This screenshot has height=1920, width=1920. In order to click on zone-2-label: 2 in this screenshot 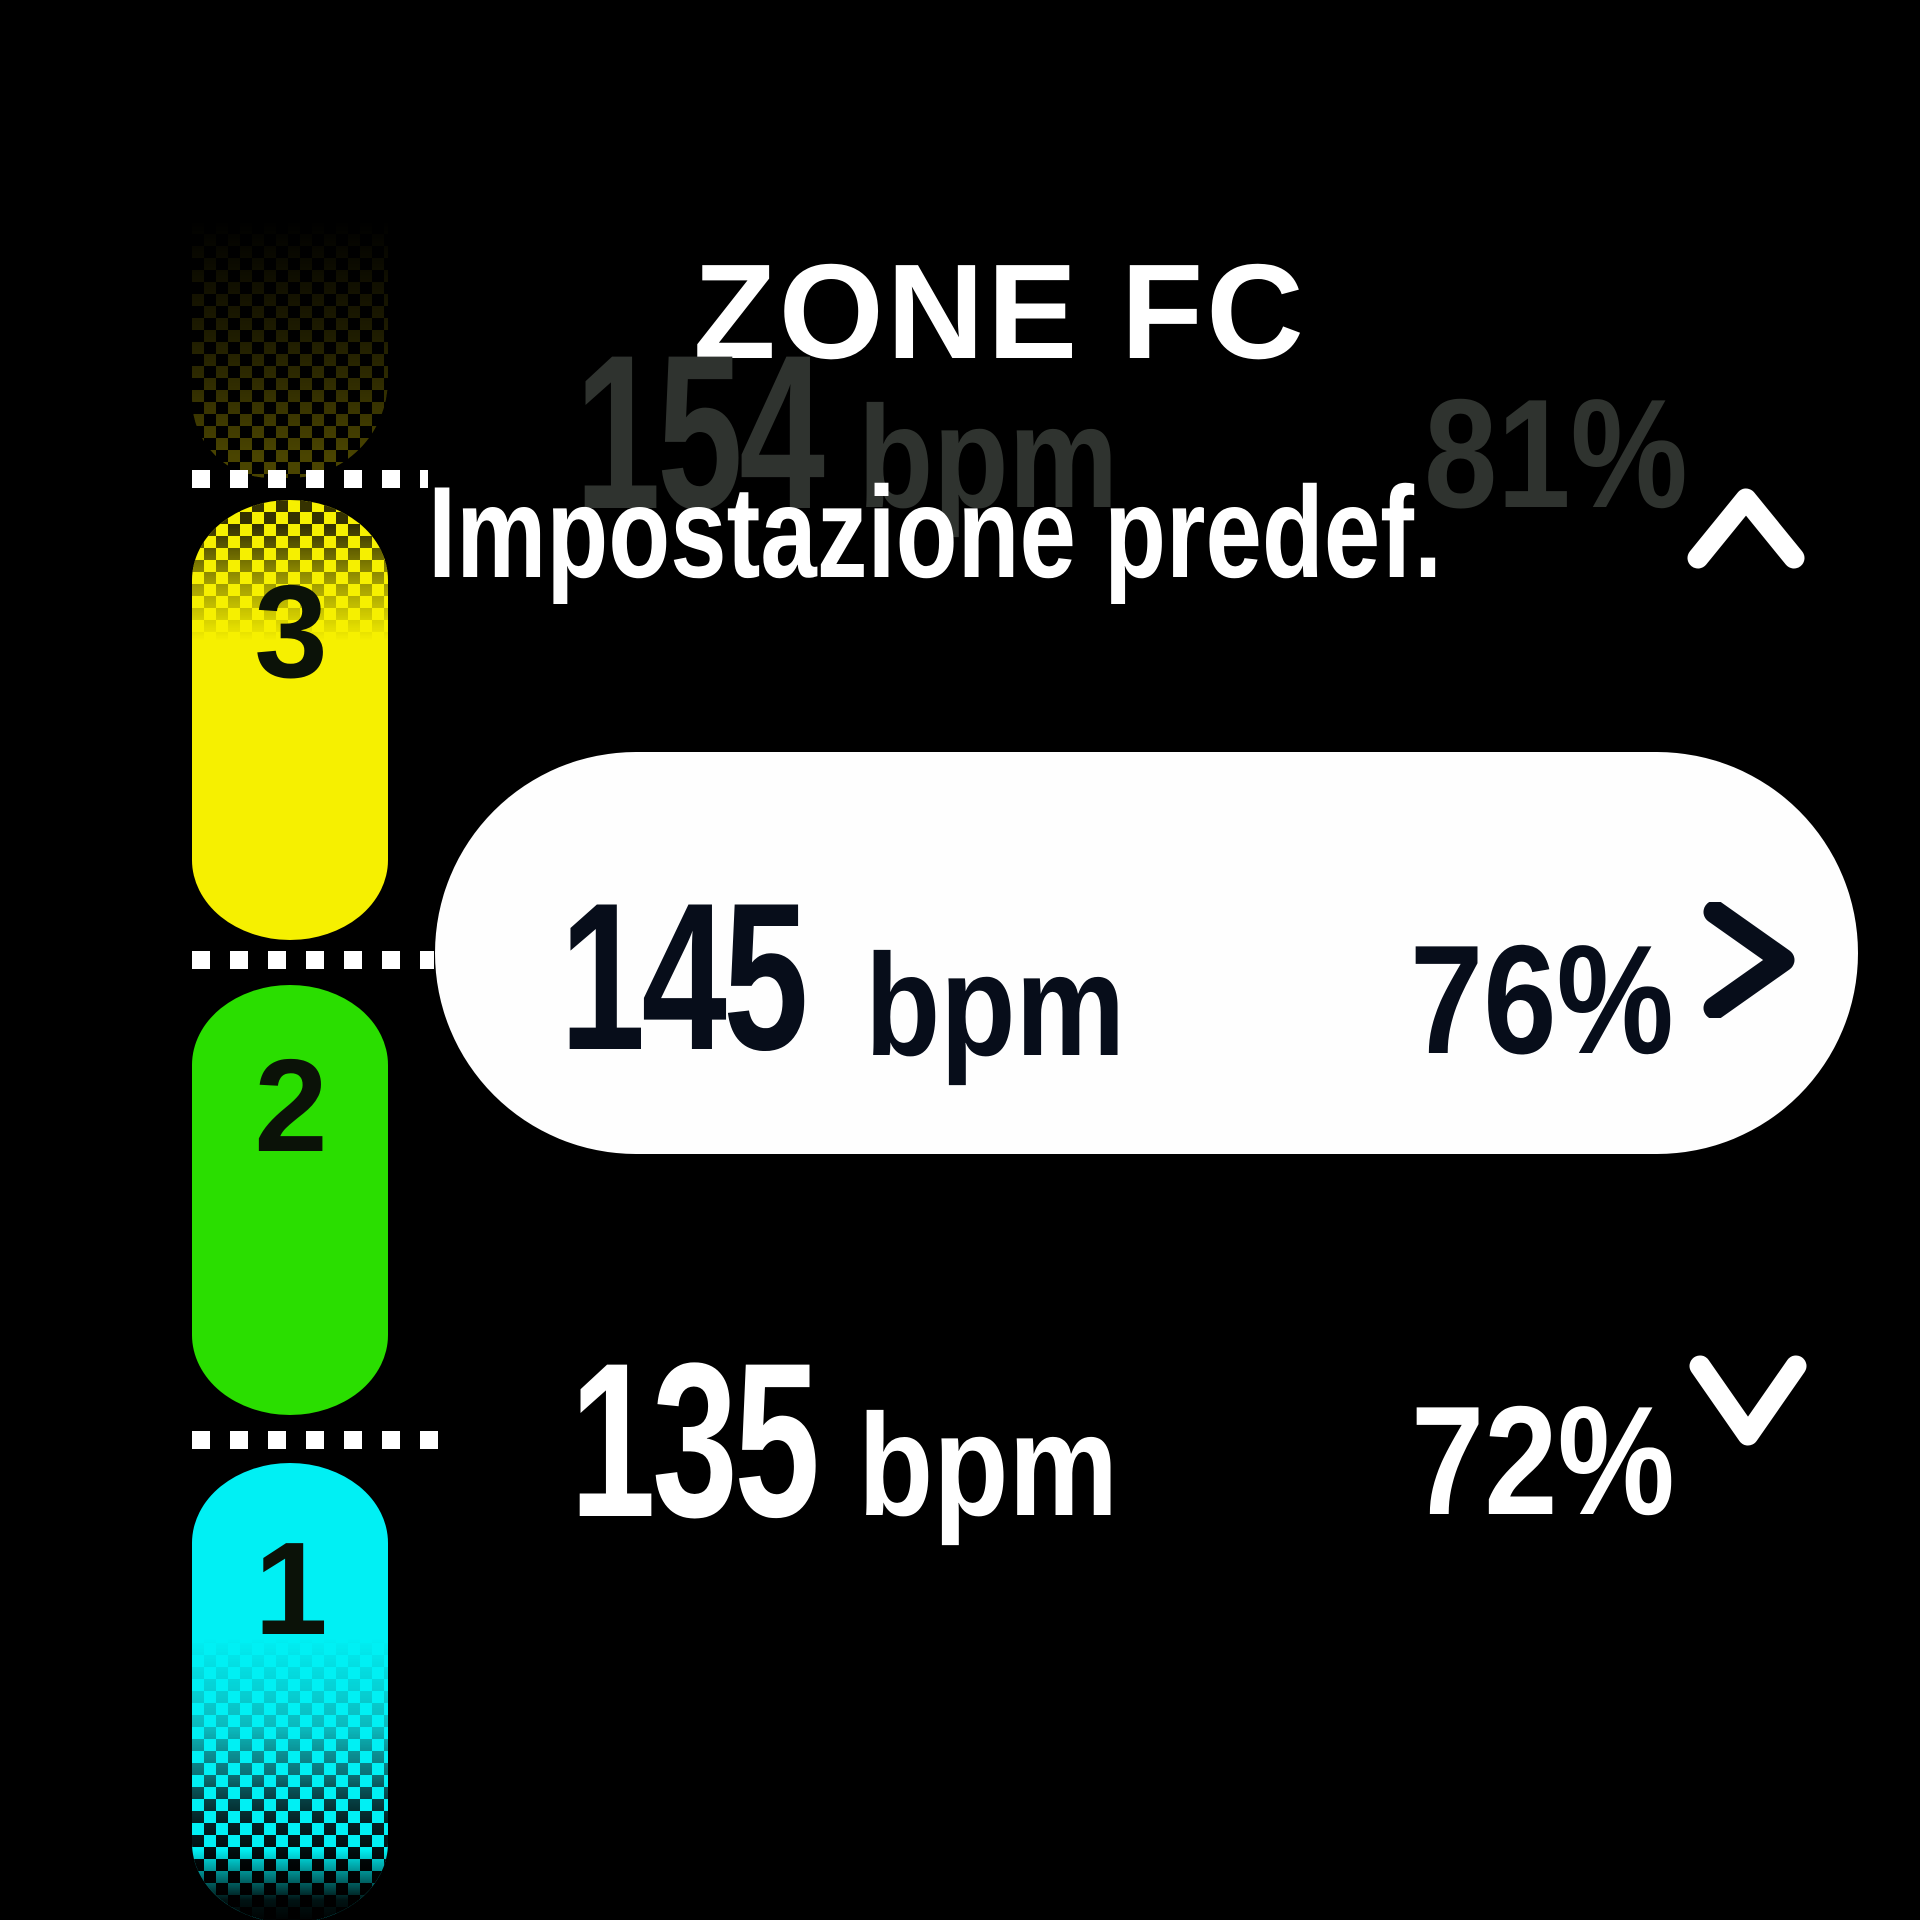, I will do `click(290, 1105)`.